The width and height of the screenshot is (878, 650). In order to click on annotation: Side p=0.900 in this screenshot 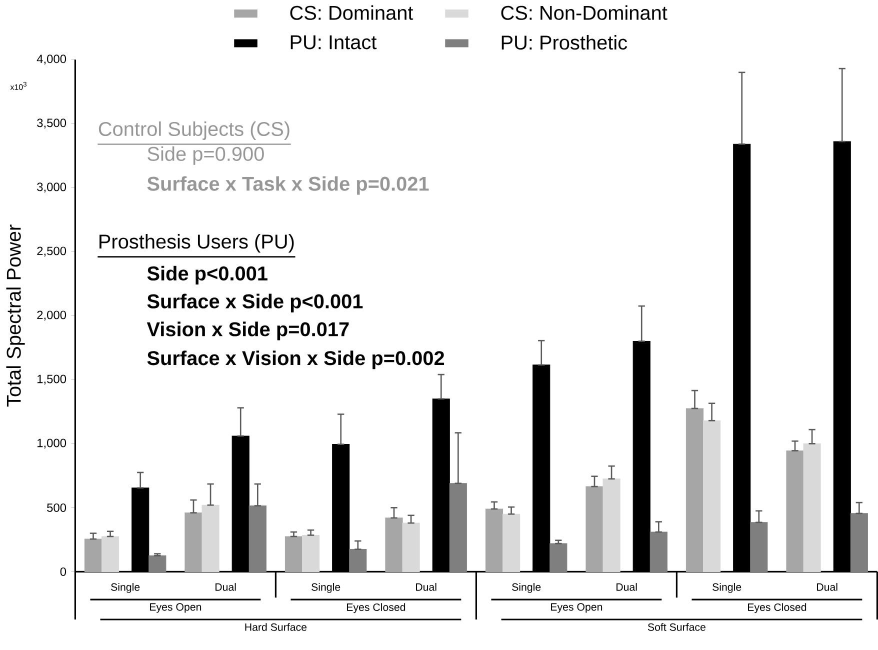, I will do `click(206, 156)`.